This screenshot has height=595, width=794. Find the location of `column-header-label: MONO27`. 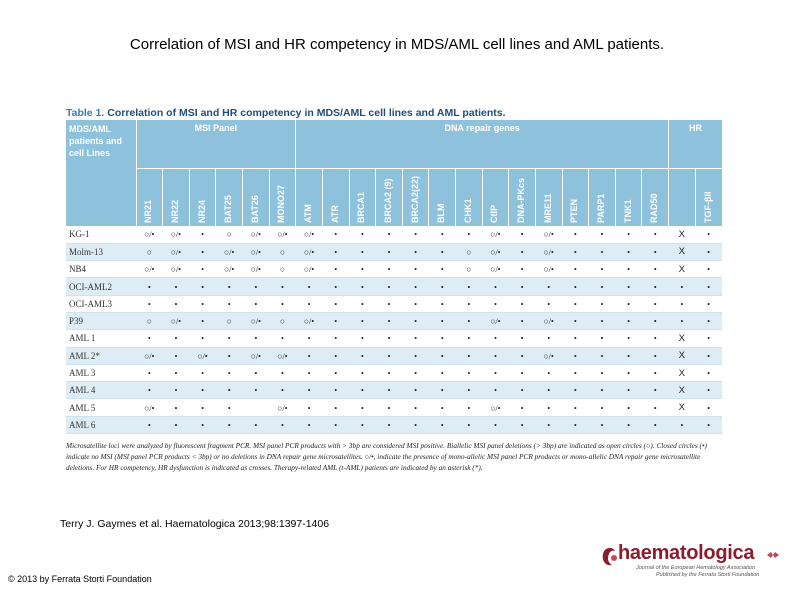

column-header-label: MONO27 is located at coordinates (281, 203).